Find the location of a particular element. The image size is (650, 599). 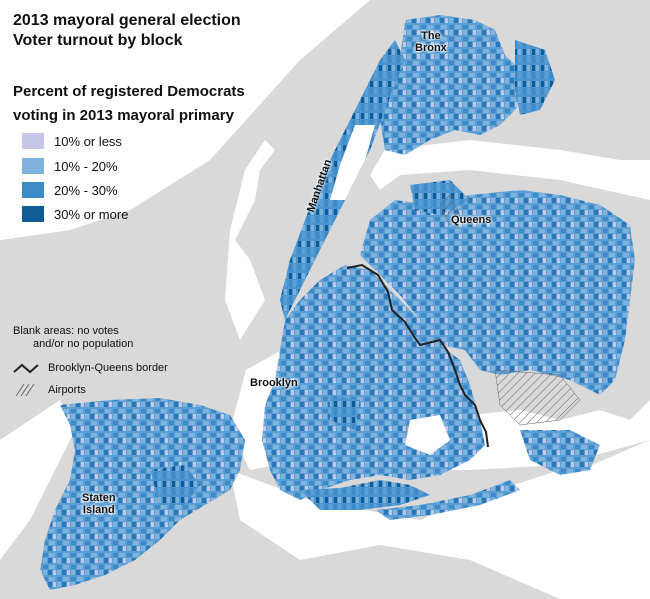

legend-label: 20% - 30% is located at coordinates (86, 190).